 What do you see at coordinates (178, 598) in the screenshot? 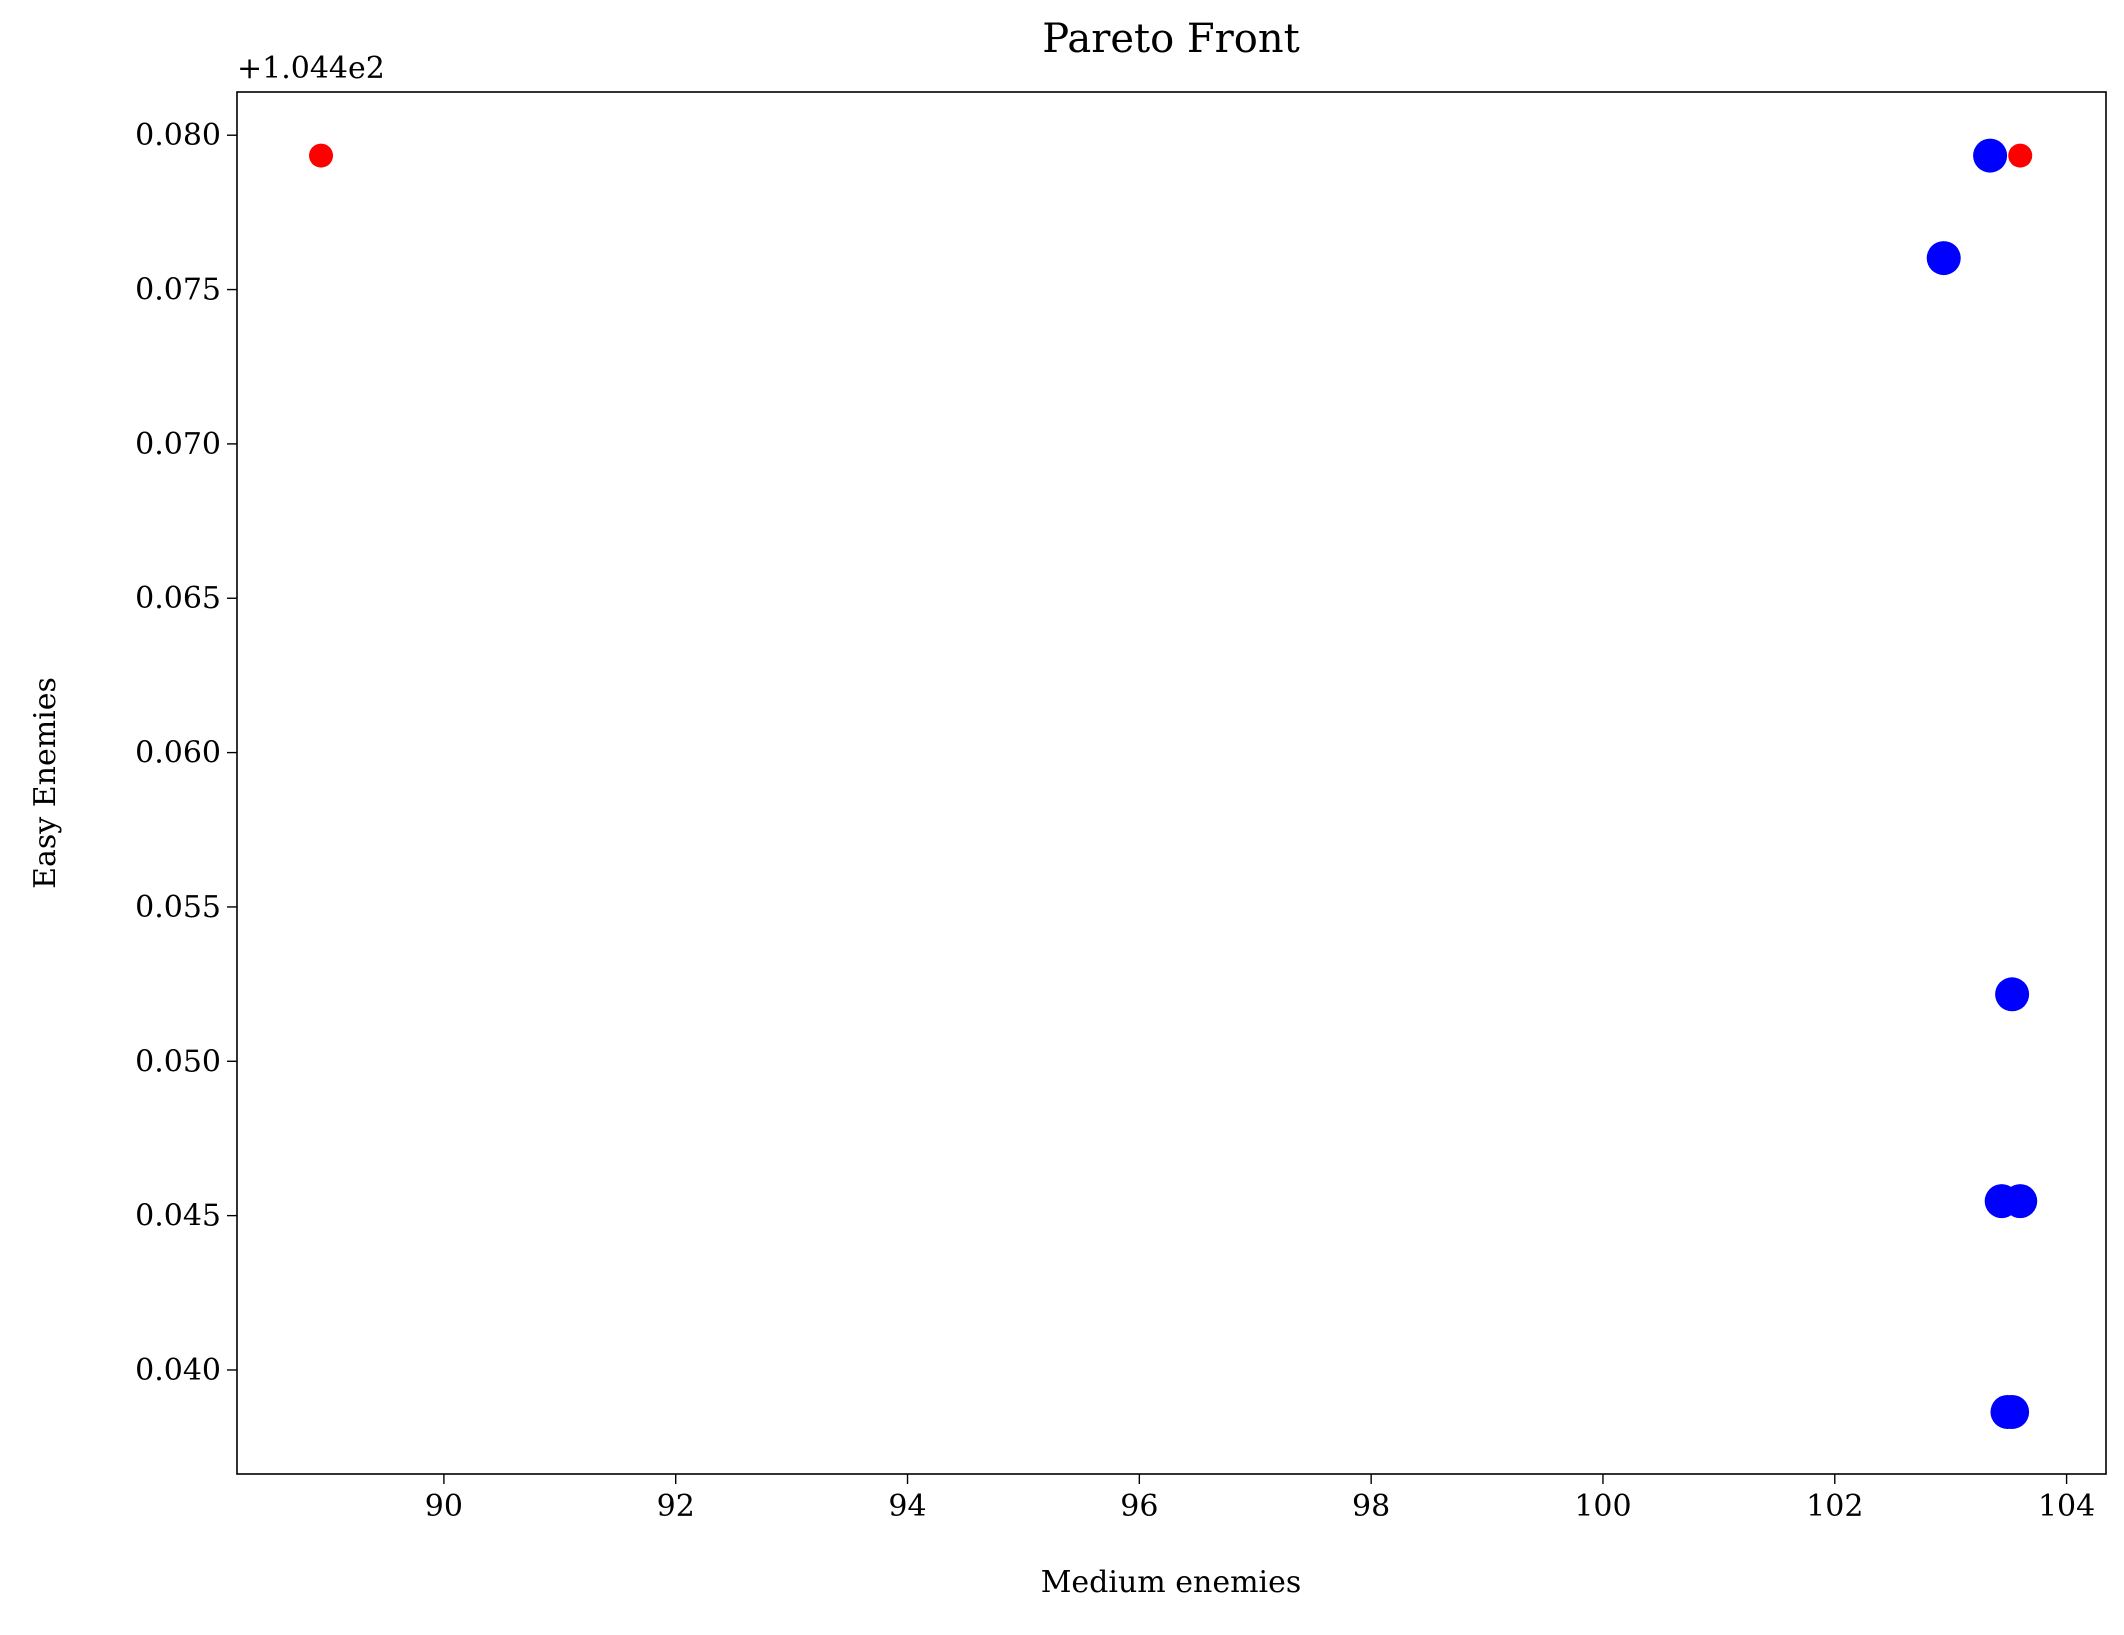
I see `y-tick-label: 0.065` at bounding box center [178, 598].